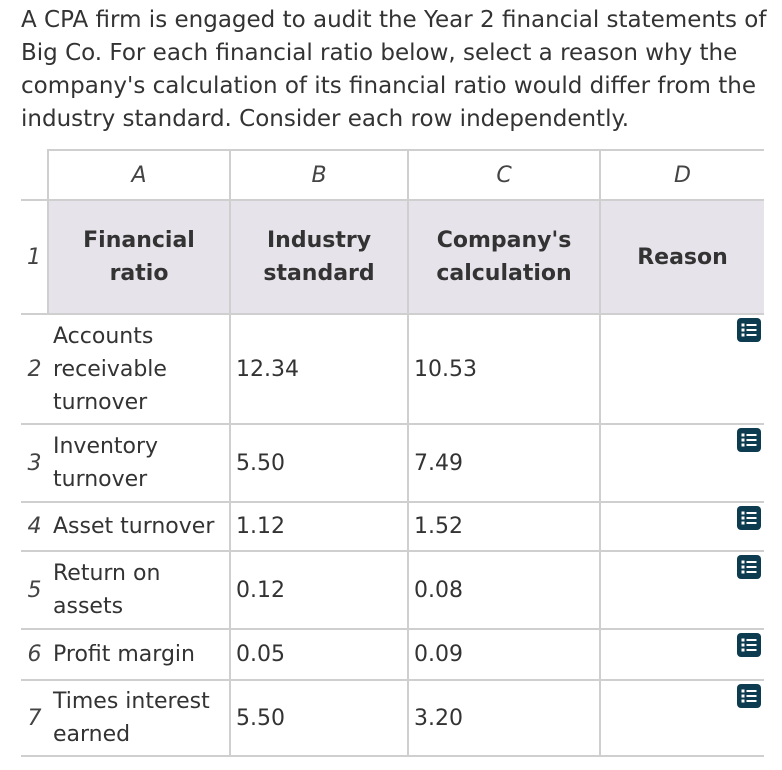  What do you see at coordinates (319, 175) in the screenshot?
I see `column-letter-b: B` at bounding box center [319, 175].